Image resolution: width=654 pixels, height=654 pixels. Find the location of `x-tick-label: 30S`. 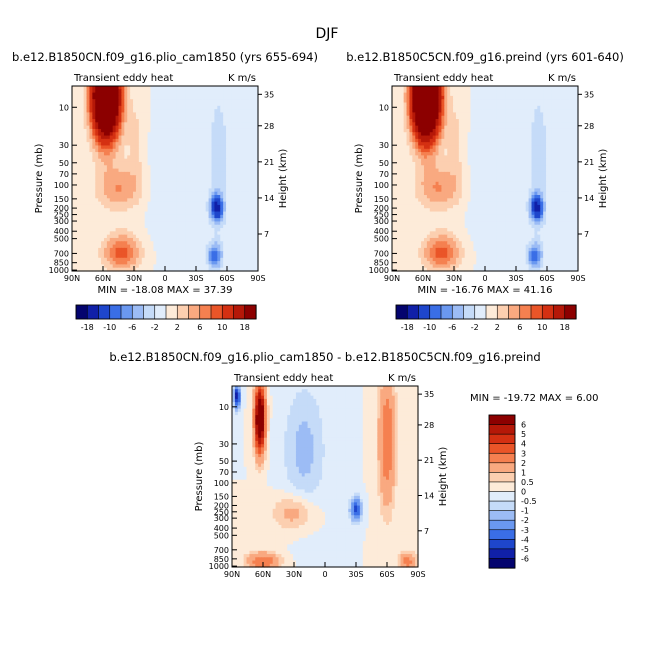

x-tick-label: 30S is located at coordinates (195, 278).